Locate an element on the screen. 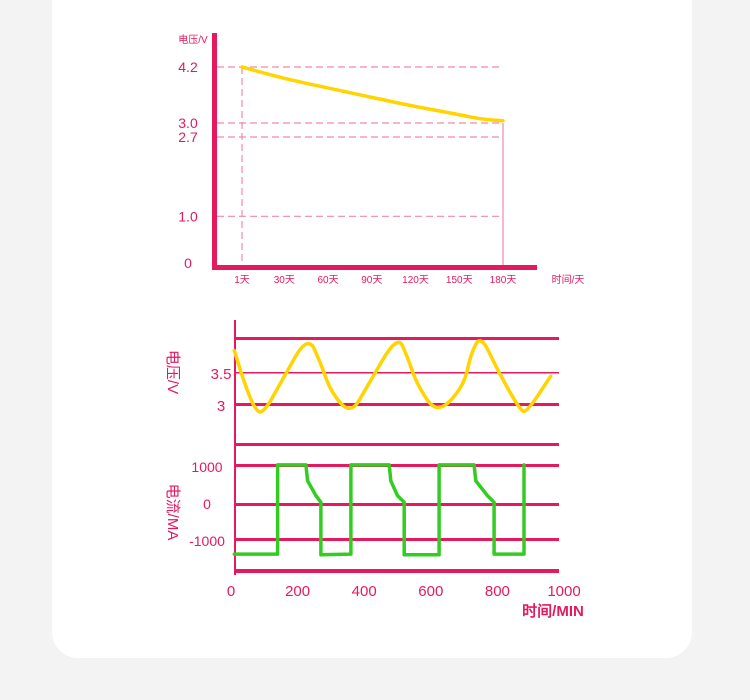 This screenshot has height=700, width=750. y-tick-label: 2.7 is located at coordinates (188, 137).